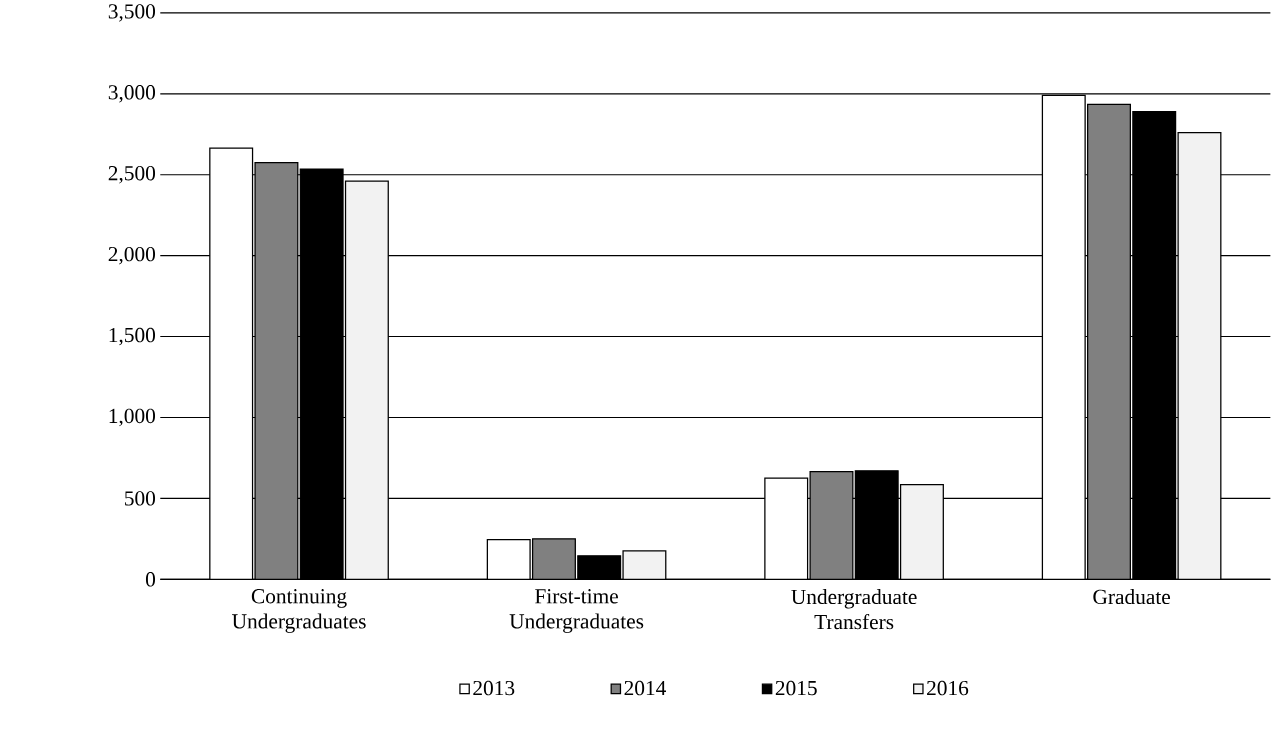 The image size is (1271, 735). Describe the element at coordinates (140, 498) in the screenshot. I see `y-tick-label: 500` at that location.